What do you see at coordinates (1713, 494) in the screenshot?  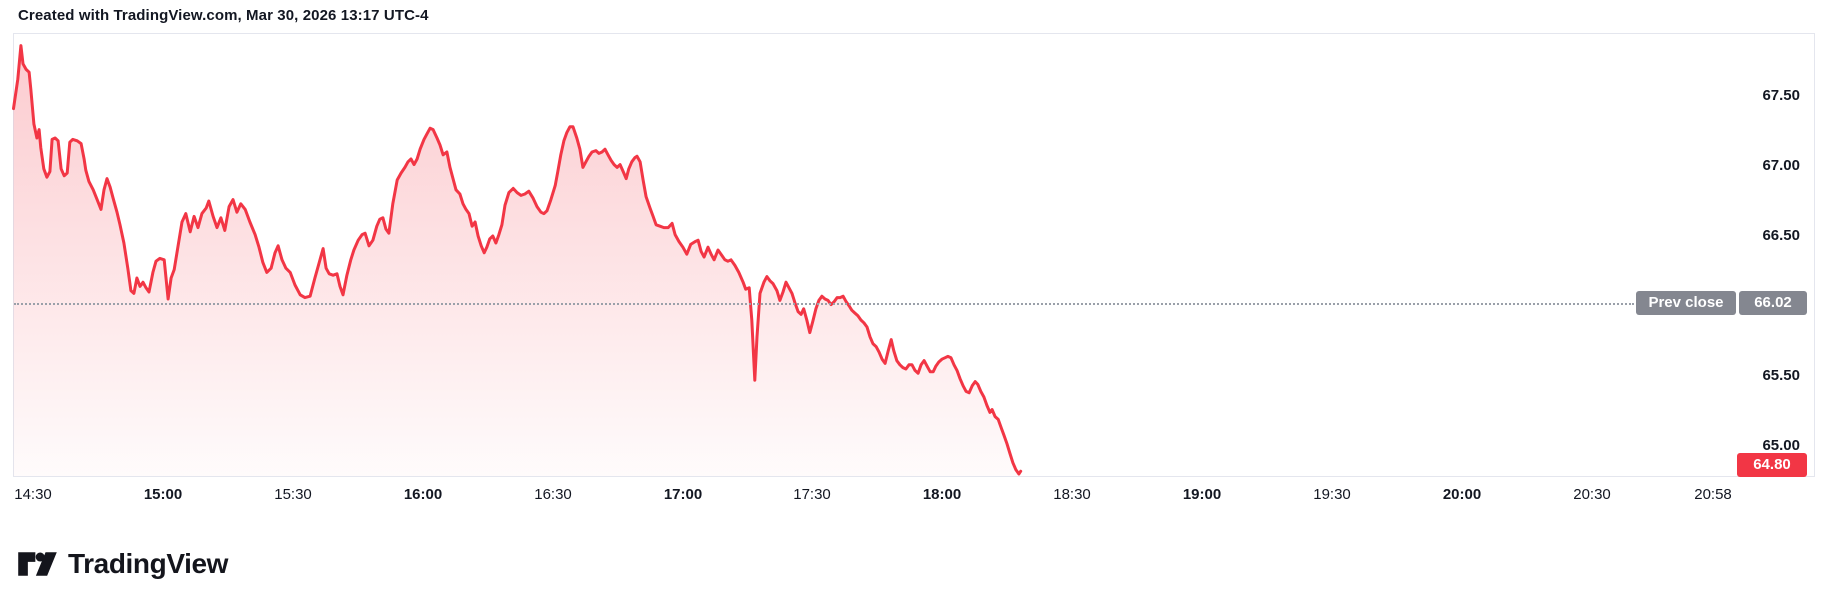 I see `time-tick-label: 20:58` at bounding box center [1713, 494].